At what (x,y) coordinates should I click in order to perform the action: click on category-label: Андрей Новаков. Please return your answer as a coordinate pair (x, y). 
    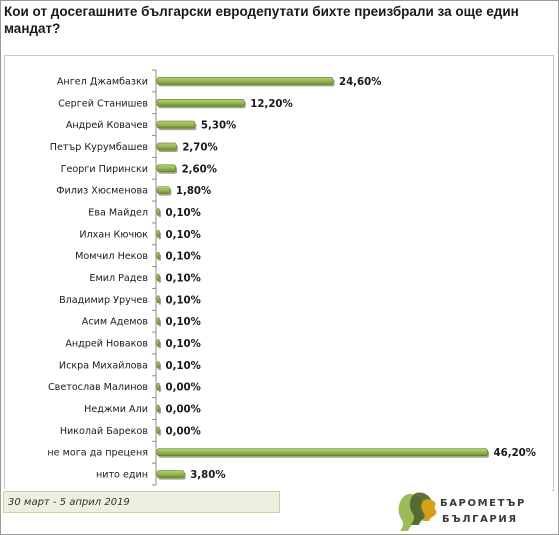
    Looking at the image, I should click on (106, 344).